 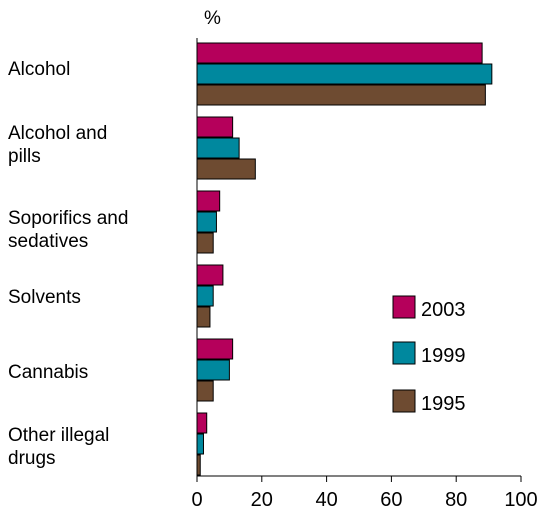 I want to click on legend-label-1995: 1995, so click(x=443, y=404).